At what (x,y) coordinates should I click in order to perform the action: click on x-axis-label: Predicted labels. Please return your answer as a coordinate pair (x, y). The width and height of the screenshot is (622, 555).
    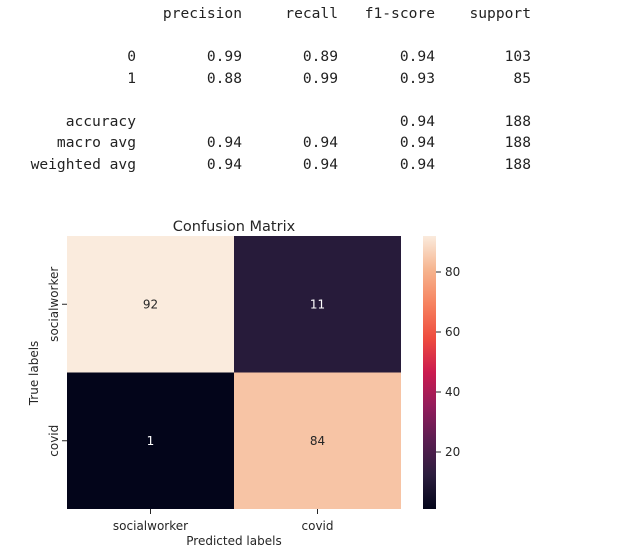
    Looking at the image, I should click on (233, 541).